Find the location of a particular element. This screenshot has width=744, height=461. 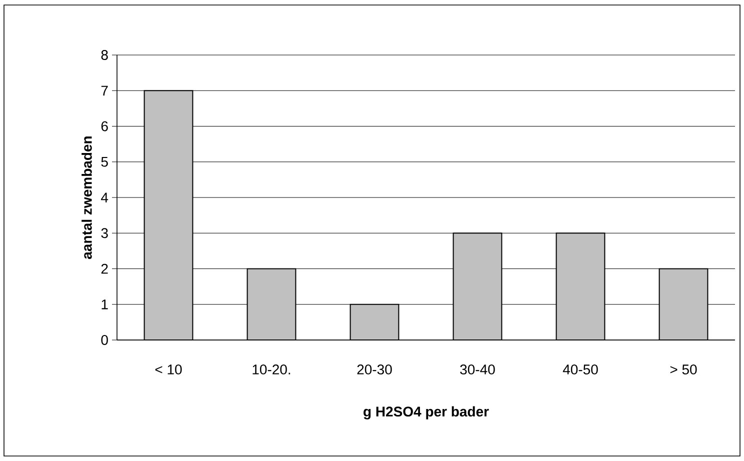

x-tick-label: > 50 is located at coordinates (683, 369).